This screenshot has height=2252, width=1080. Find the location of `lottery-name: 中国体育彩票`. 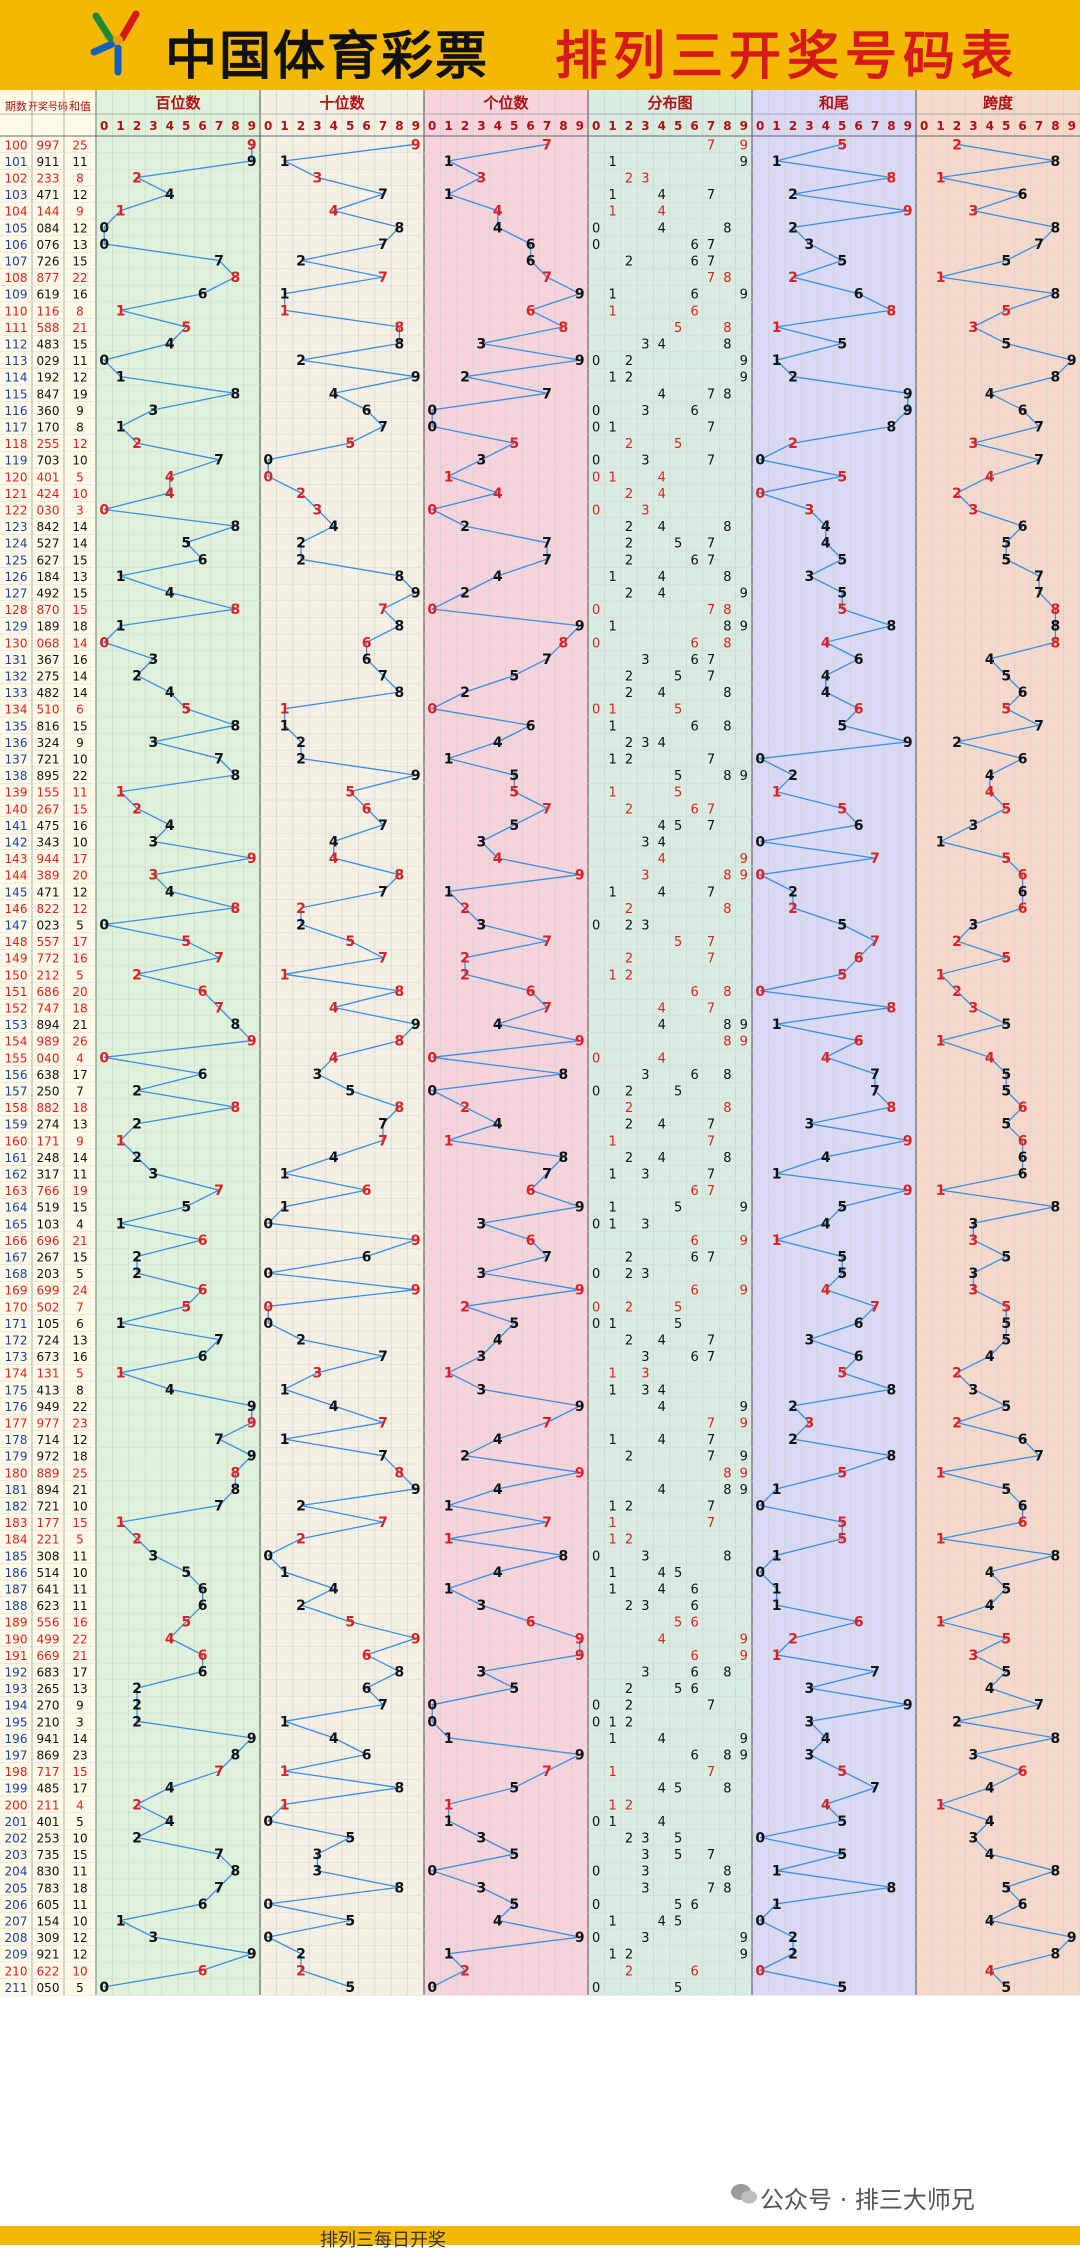

lottery-name: 中国体育彩票 is located at coordinates (327, 57).